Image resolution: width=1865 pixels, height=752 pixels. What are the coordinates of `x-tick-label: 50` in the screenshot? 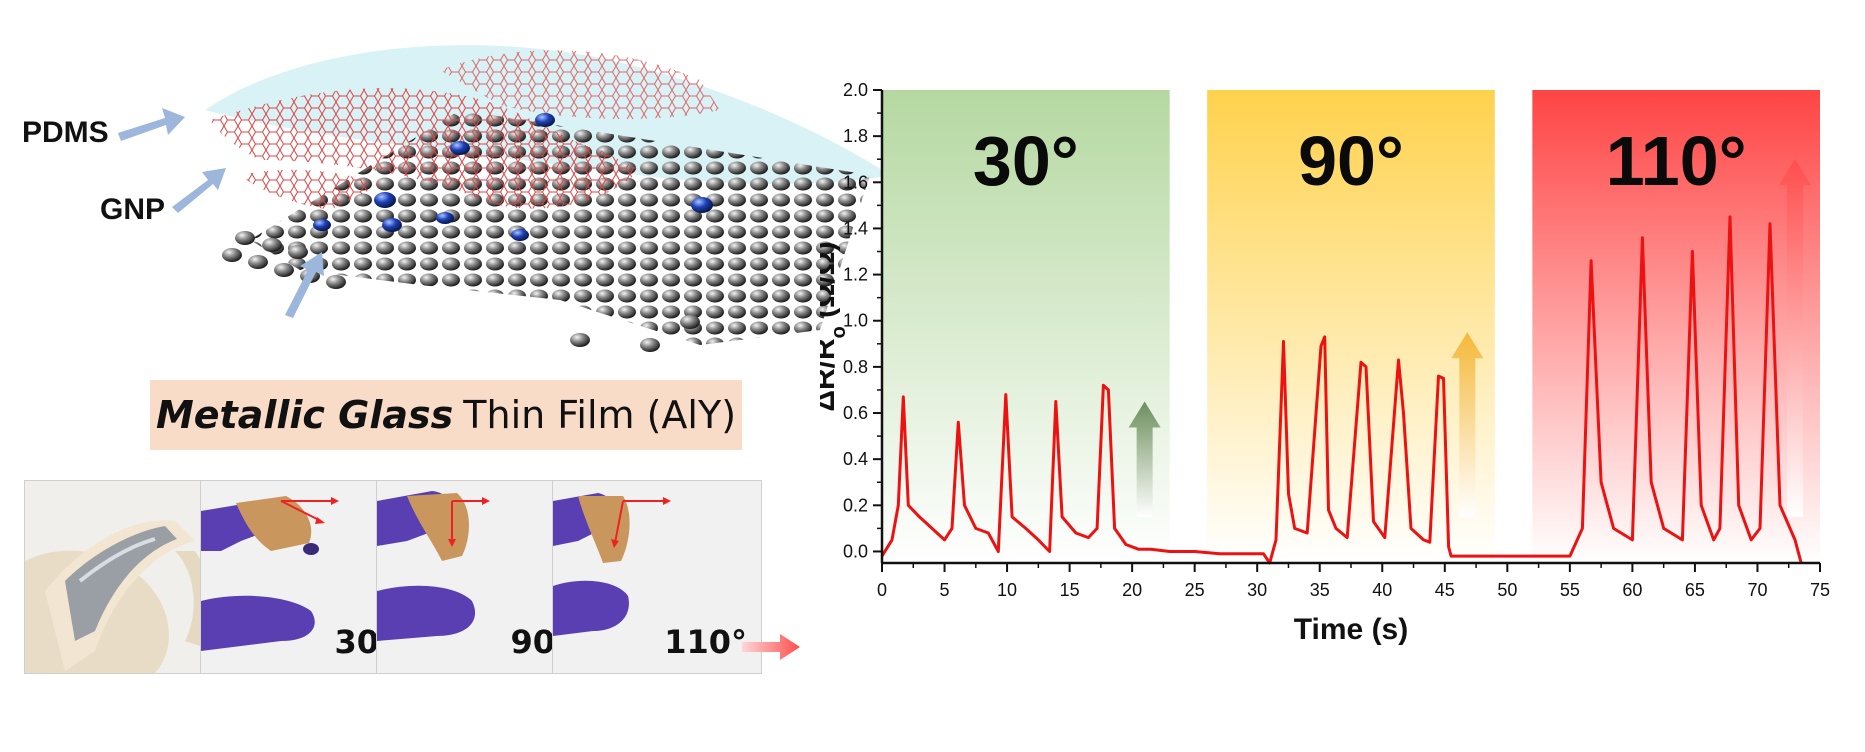 It's located at (1507, 590).